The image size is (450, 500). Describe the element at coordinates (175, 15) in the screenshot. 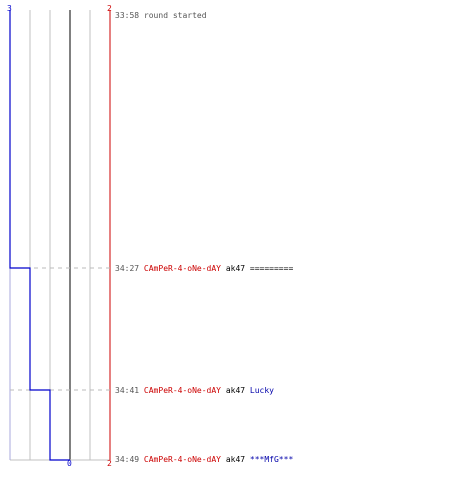

I see `event-text: round started` at that location.